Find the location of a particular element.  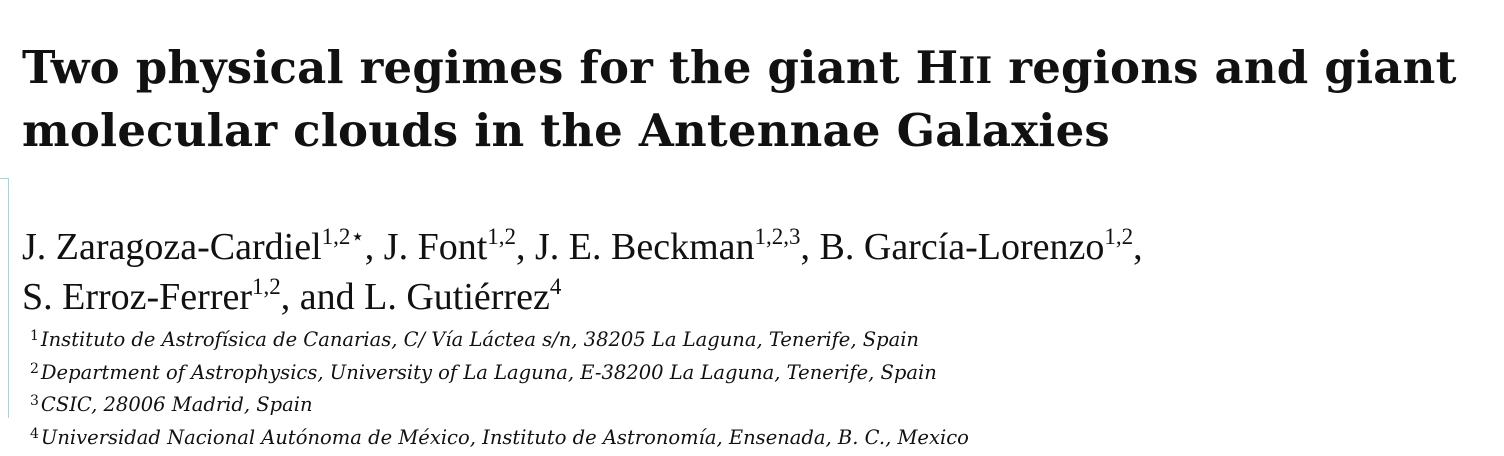

author-name: J. Zaragoza-Cardiel is located at coordinates (172, 247).